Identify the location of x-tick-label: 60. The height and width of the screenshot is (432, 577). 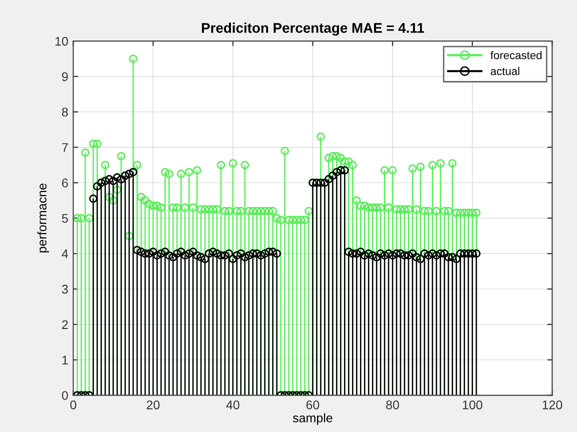
(313, 405).